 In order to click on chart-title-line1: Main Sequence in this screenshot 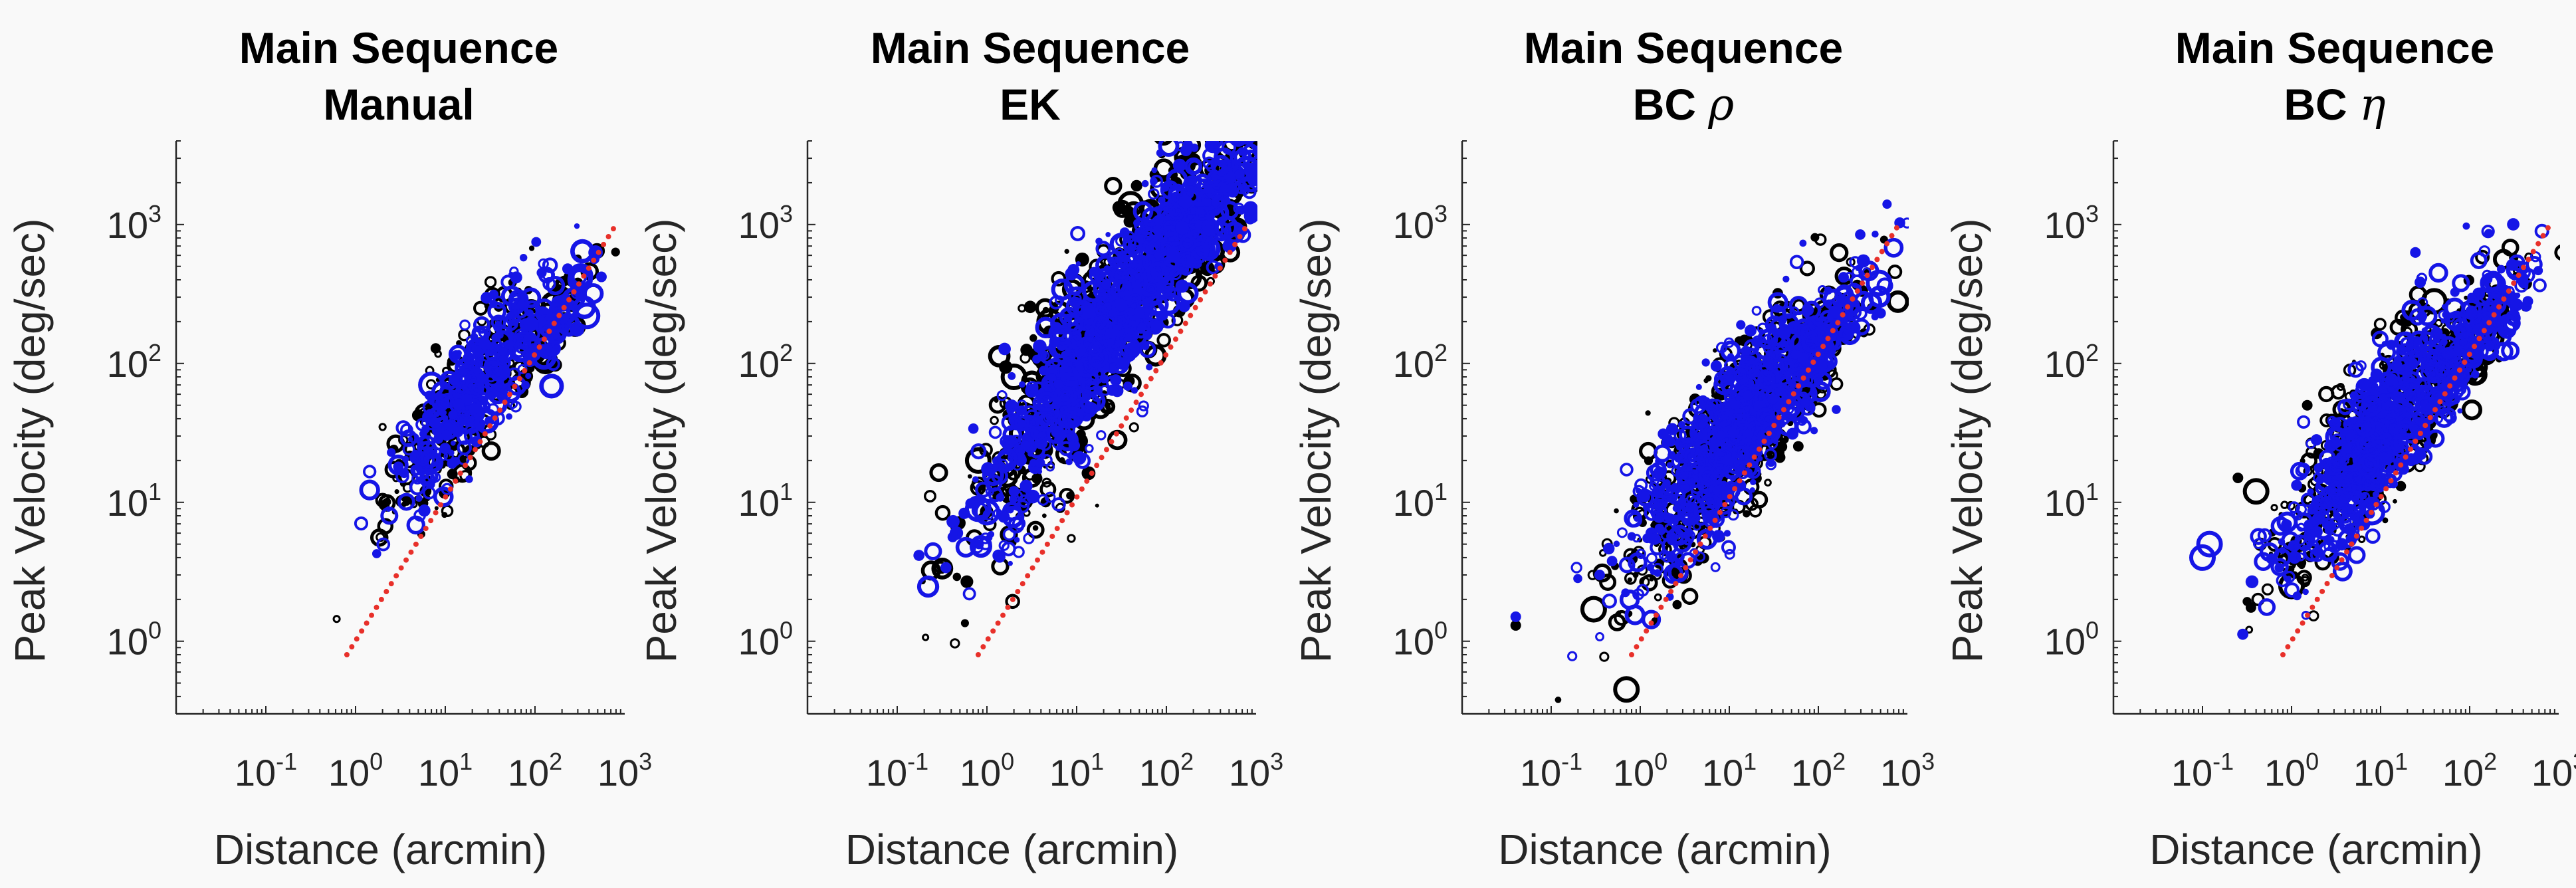, I will do `click(2334, 47)`.